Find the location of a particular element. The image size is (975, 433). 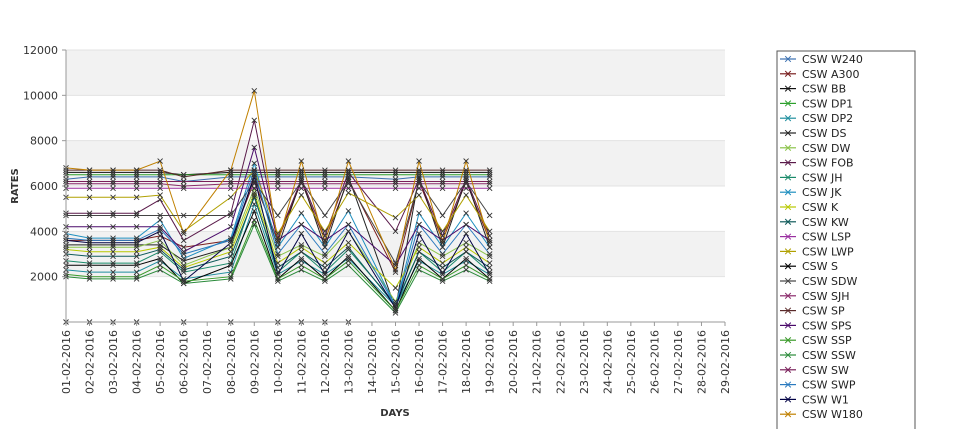

y-tick-label: 2000 is located at coordinates (44, 277).